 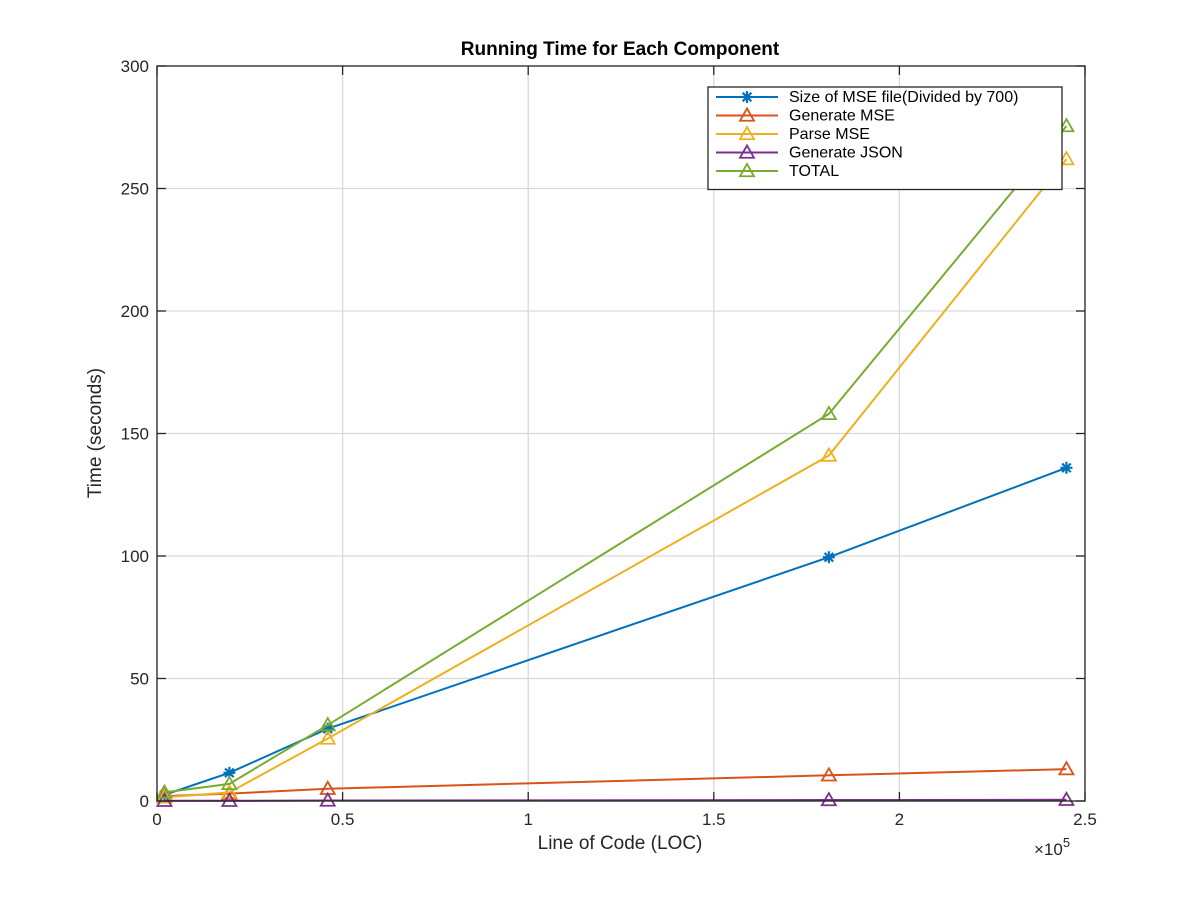 I want to click on y-tick-label: 50, so click(x=139, y=679).